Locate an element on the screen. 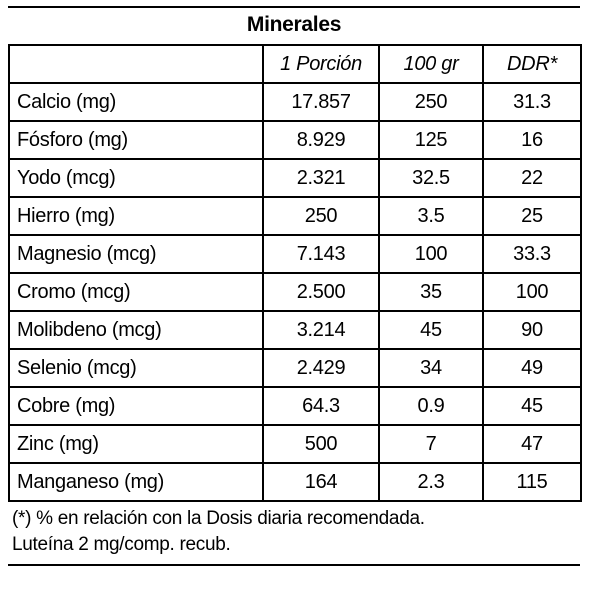 This screenshot has height=597, width=589. portion-value: 3.214 is located at coordinates (321, 330).